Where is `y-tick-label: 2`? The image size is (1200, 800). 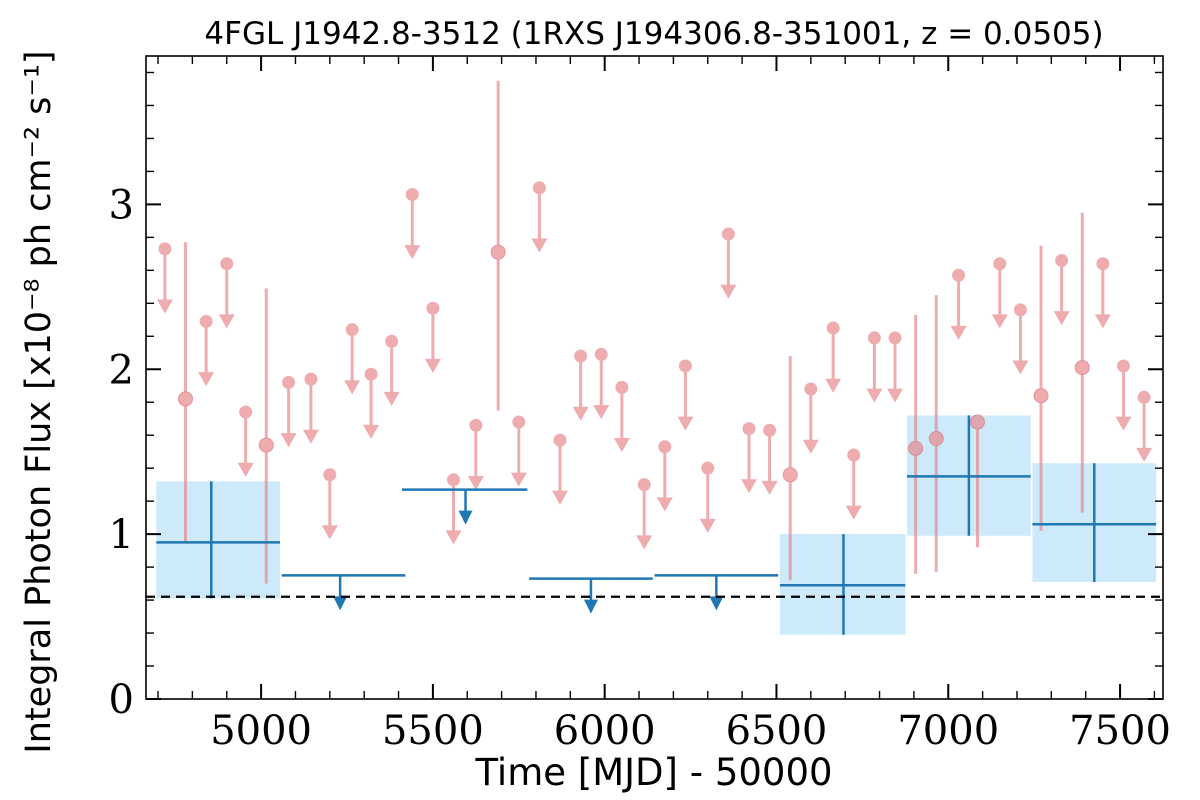
y-tick-label: 2 is located at coordinates (121, 370).